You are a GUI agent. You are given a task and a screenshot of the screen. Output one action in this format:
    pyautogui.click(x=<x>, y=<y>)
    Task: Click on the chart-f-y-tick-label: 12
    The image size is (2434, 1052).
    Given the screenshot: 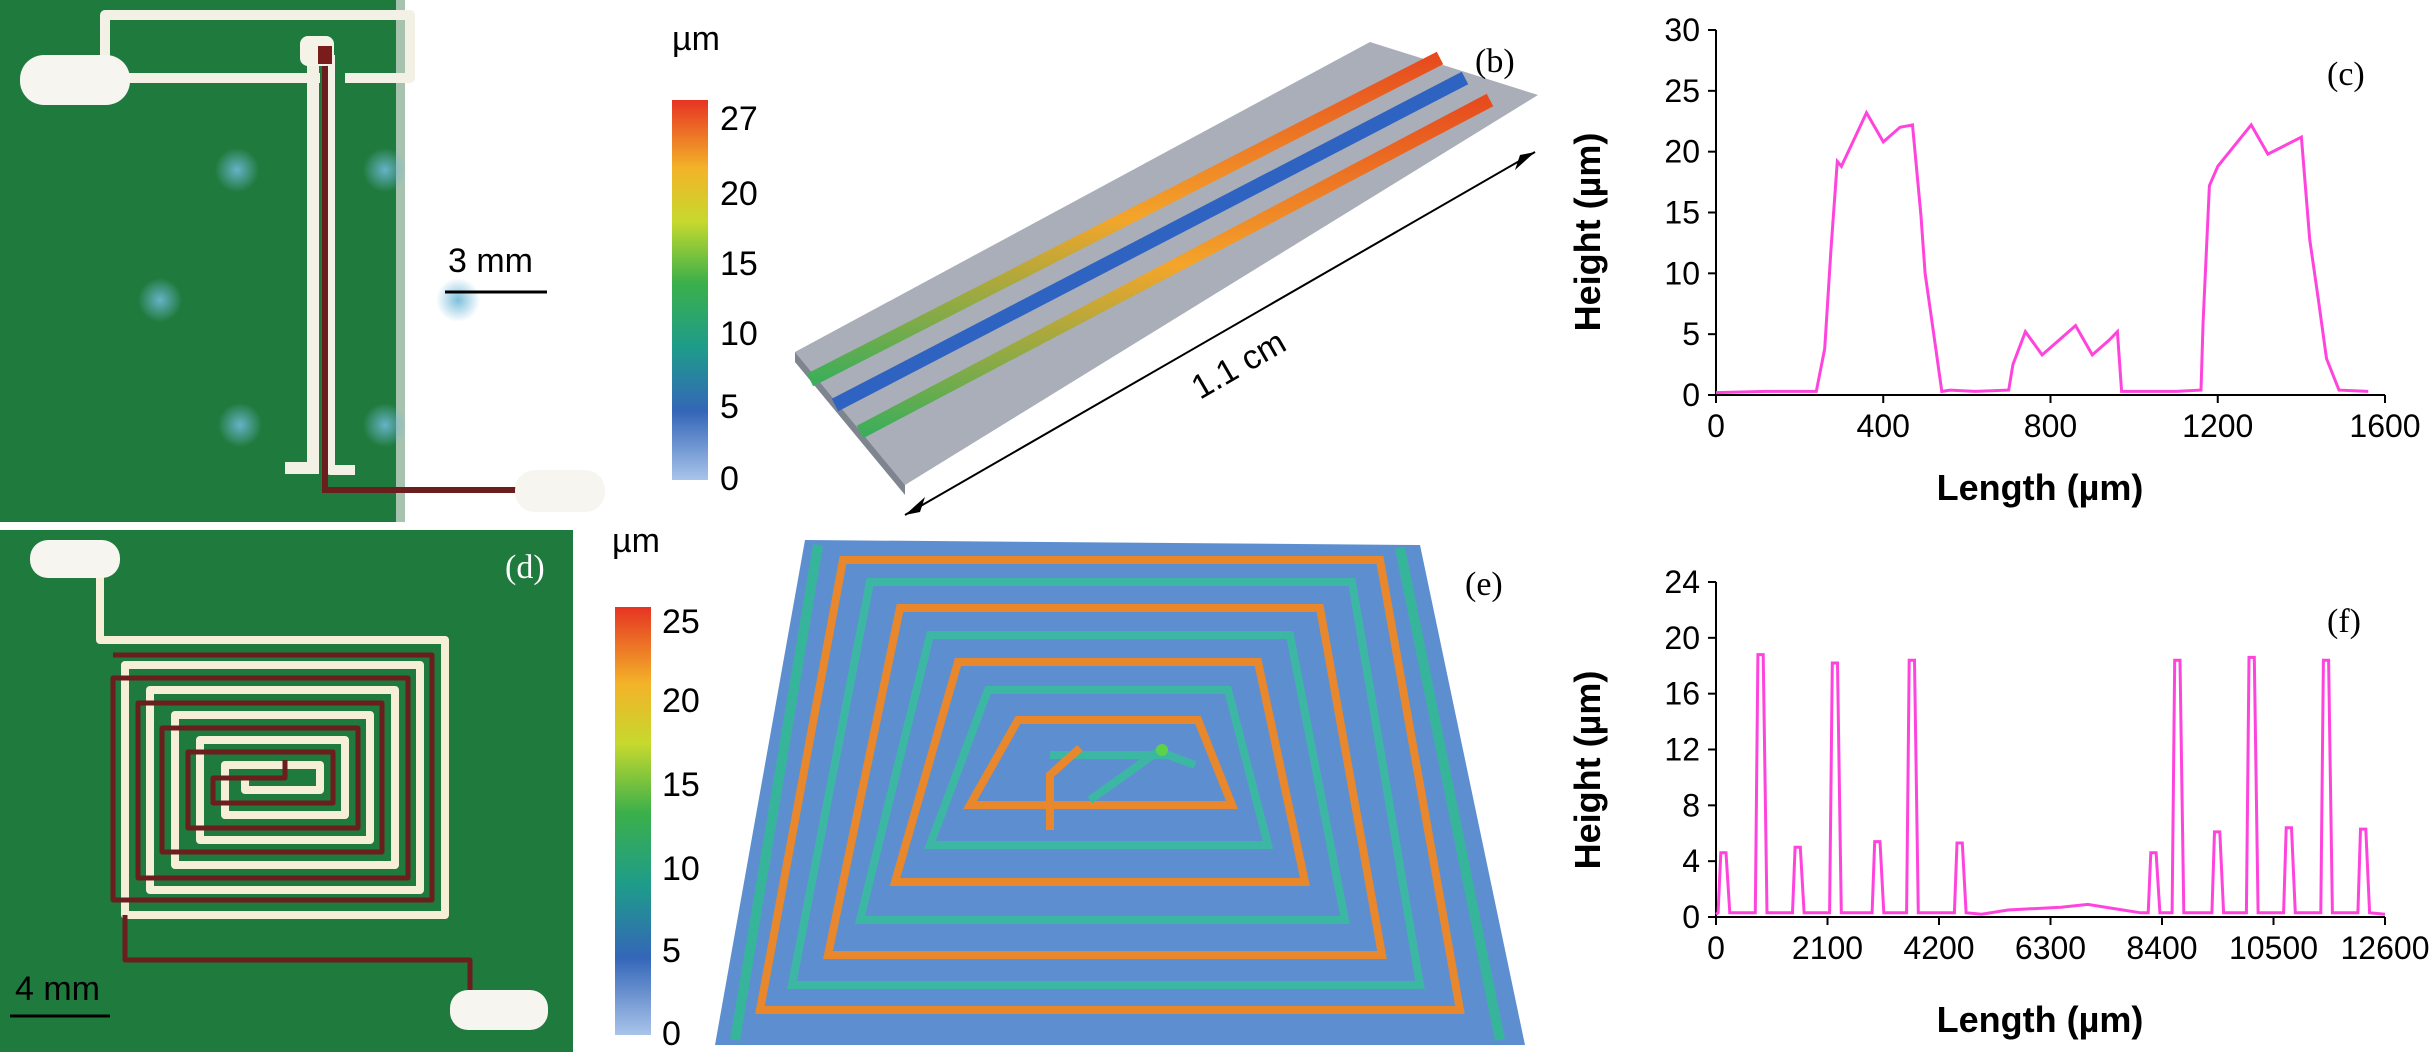 What is the action you would take?
    pyautogui.click(x=1682, y=750)
    